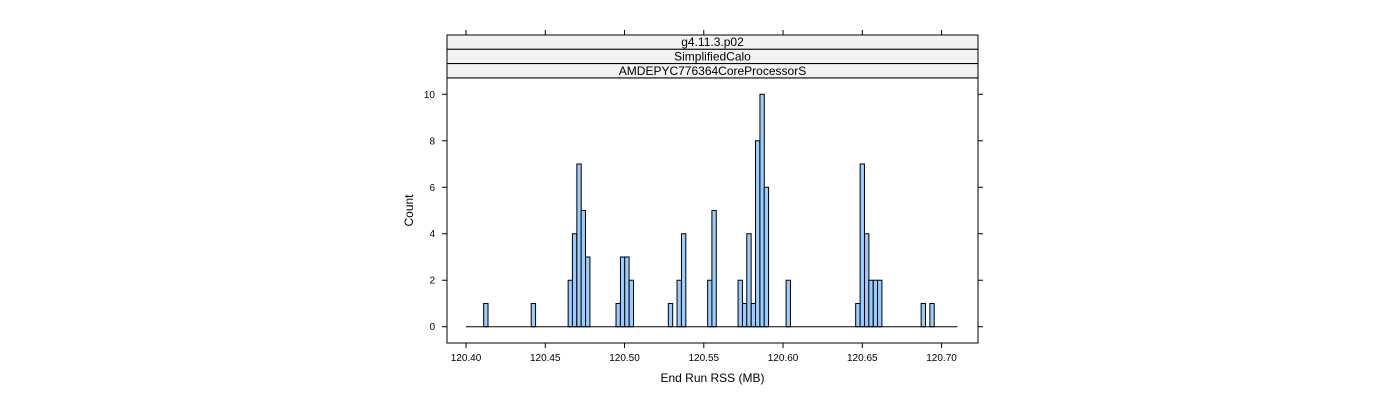  Describe the element at coordinates (941, 358) in the screenshot. I see `x-tick-label: 120.70` at that location.